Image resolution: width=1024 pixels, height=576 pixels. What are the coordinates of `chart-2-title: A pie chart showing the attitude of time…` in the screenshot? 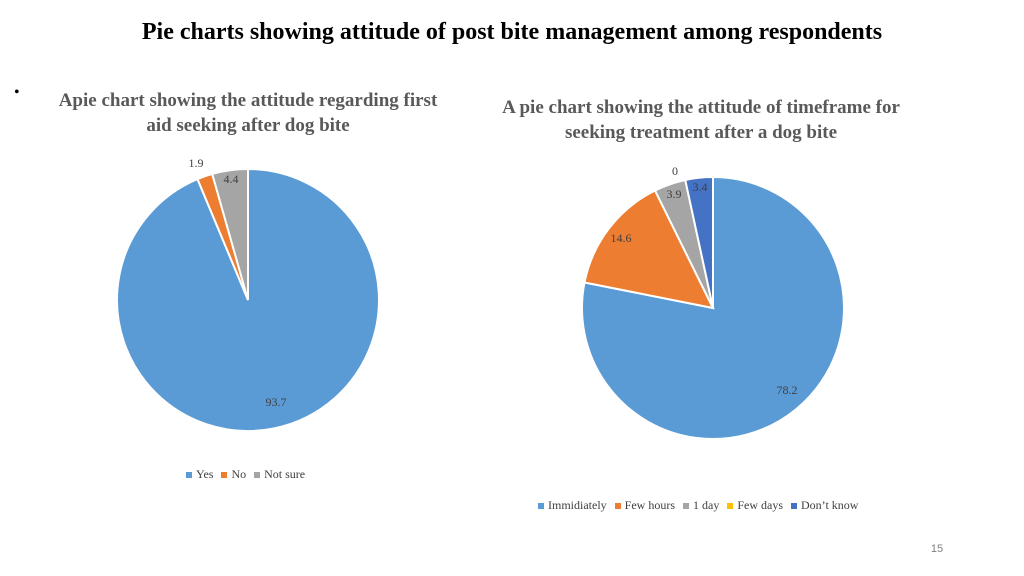 It's located at (701, 120).